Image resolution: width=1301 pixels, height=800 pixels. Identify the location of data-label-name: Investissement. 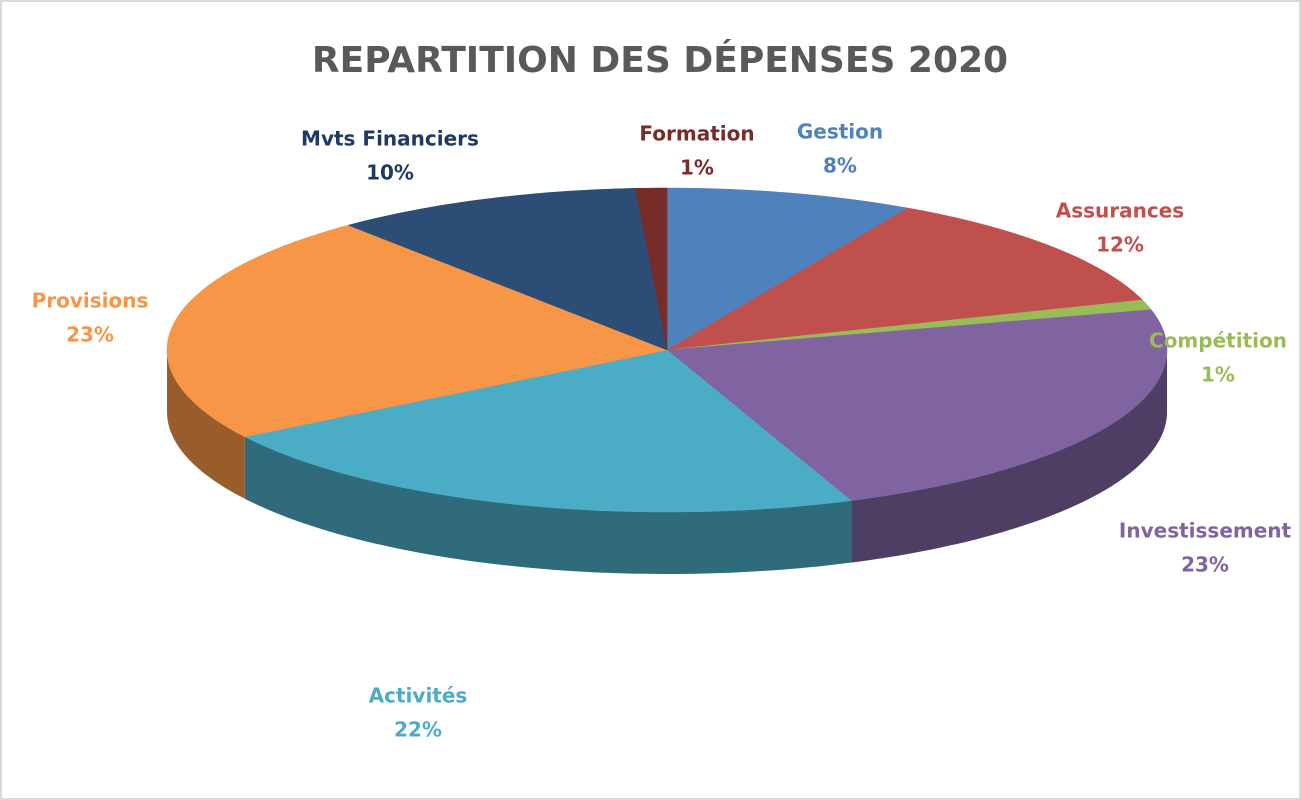
(1205, 531).